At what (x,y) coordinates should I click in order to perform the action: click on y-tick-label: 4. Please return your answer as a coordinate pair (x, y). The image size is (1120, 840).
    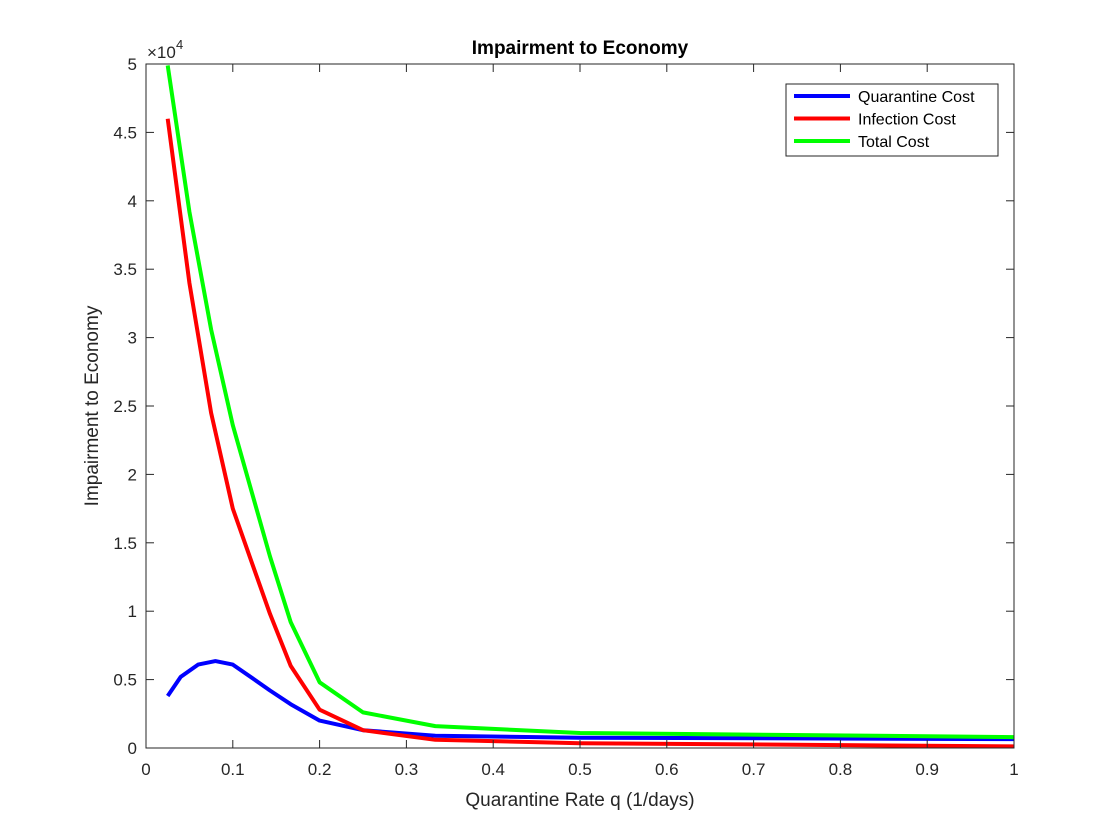
    Looking at the image, I should click on (132, 201).